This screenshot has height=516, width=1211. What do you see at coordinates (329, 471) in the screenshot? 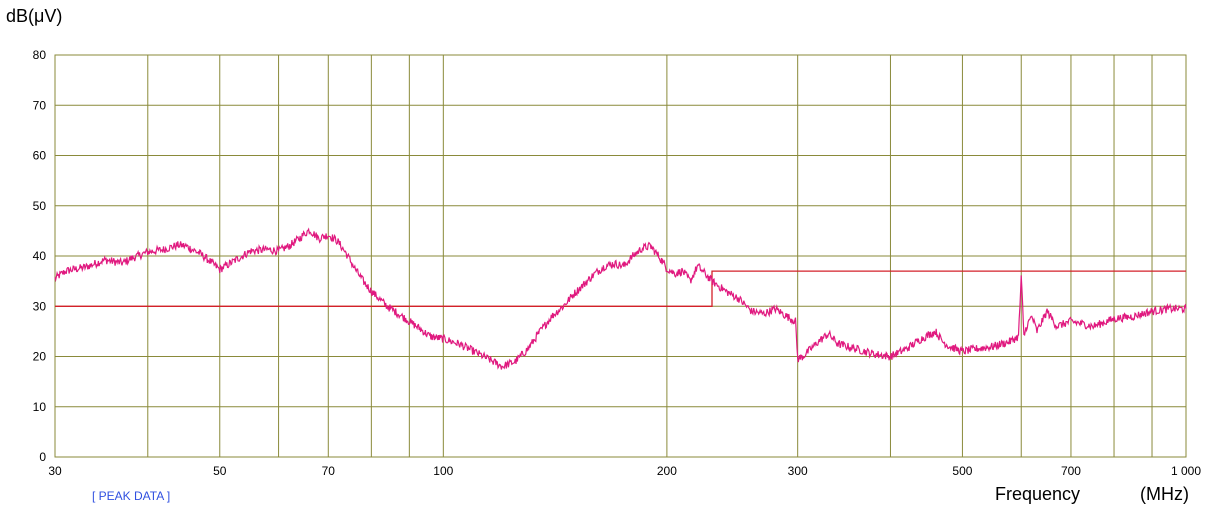
I see `x-tick-label: 70` at bounding box center [329, 471].